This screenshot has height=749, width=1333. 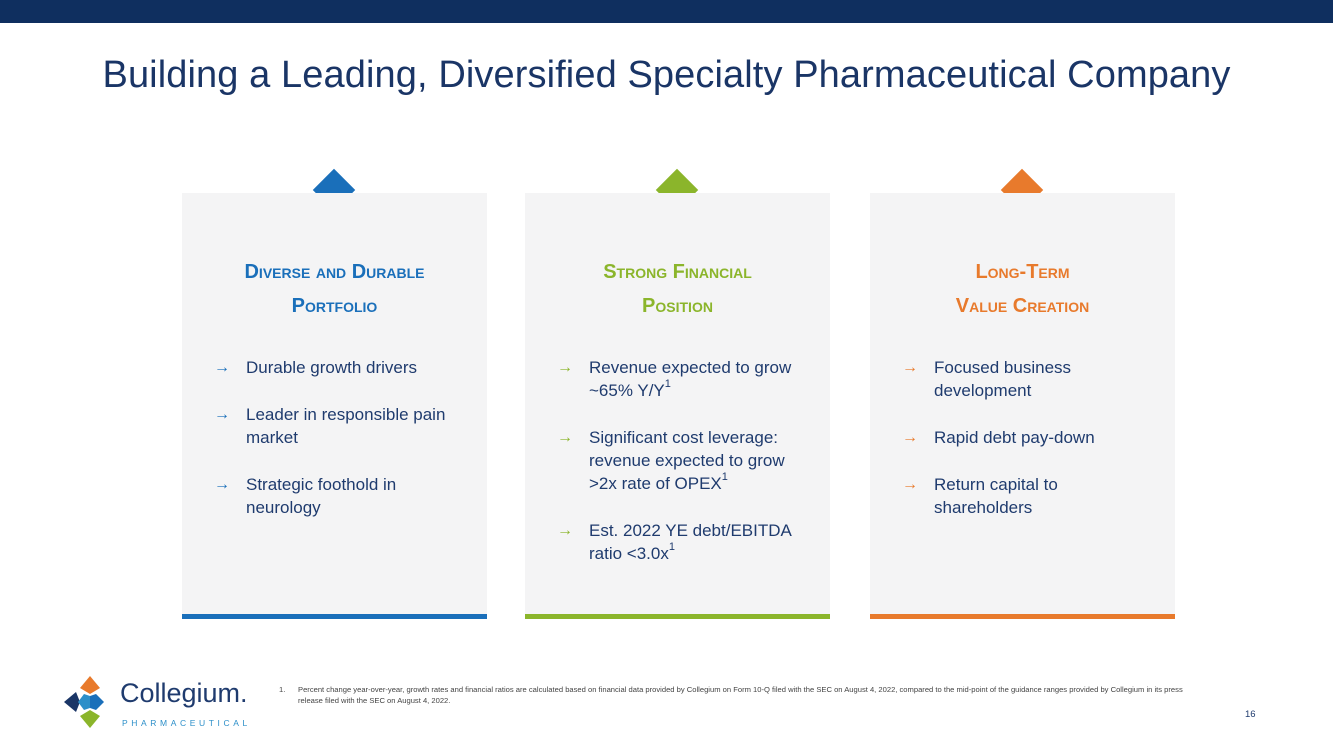 I want to click on bullet-text: Focused business development, so click(x=1003, y=379).